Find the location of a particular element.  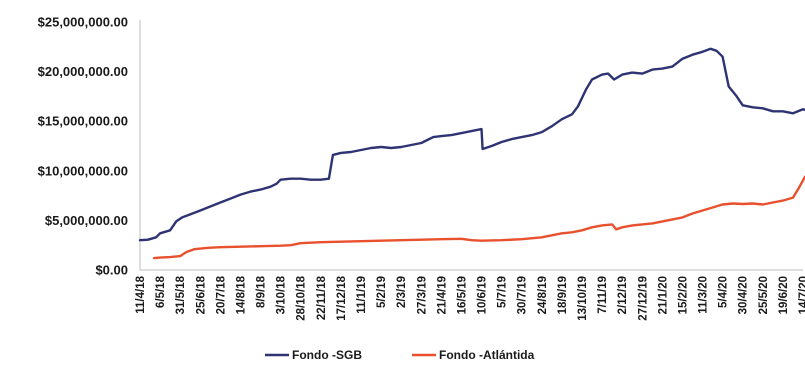

x-tick-label: 27/12/19 is located at coordinates (643, 298).